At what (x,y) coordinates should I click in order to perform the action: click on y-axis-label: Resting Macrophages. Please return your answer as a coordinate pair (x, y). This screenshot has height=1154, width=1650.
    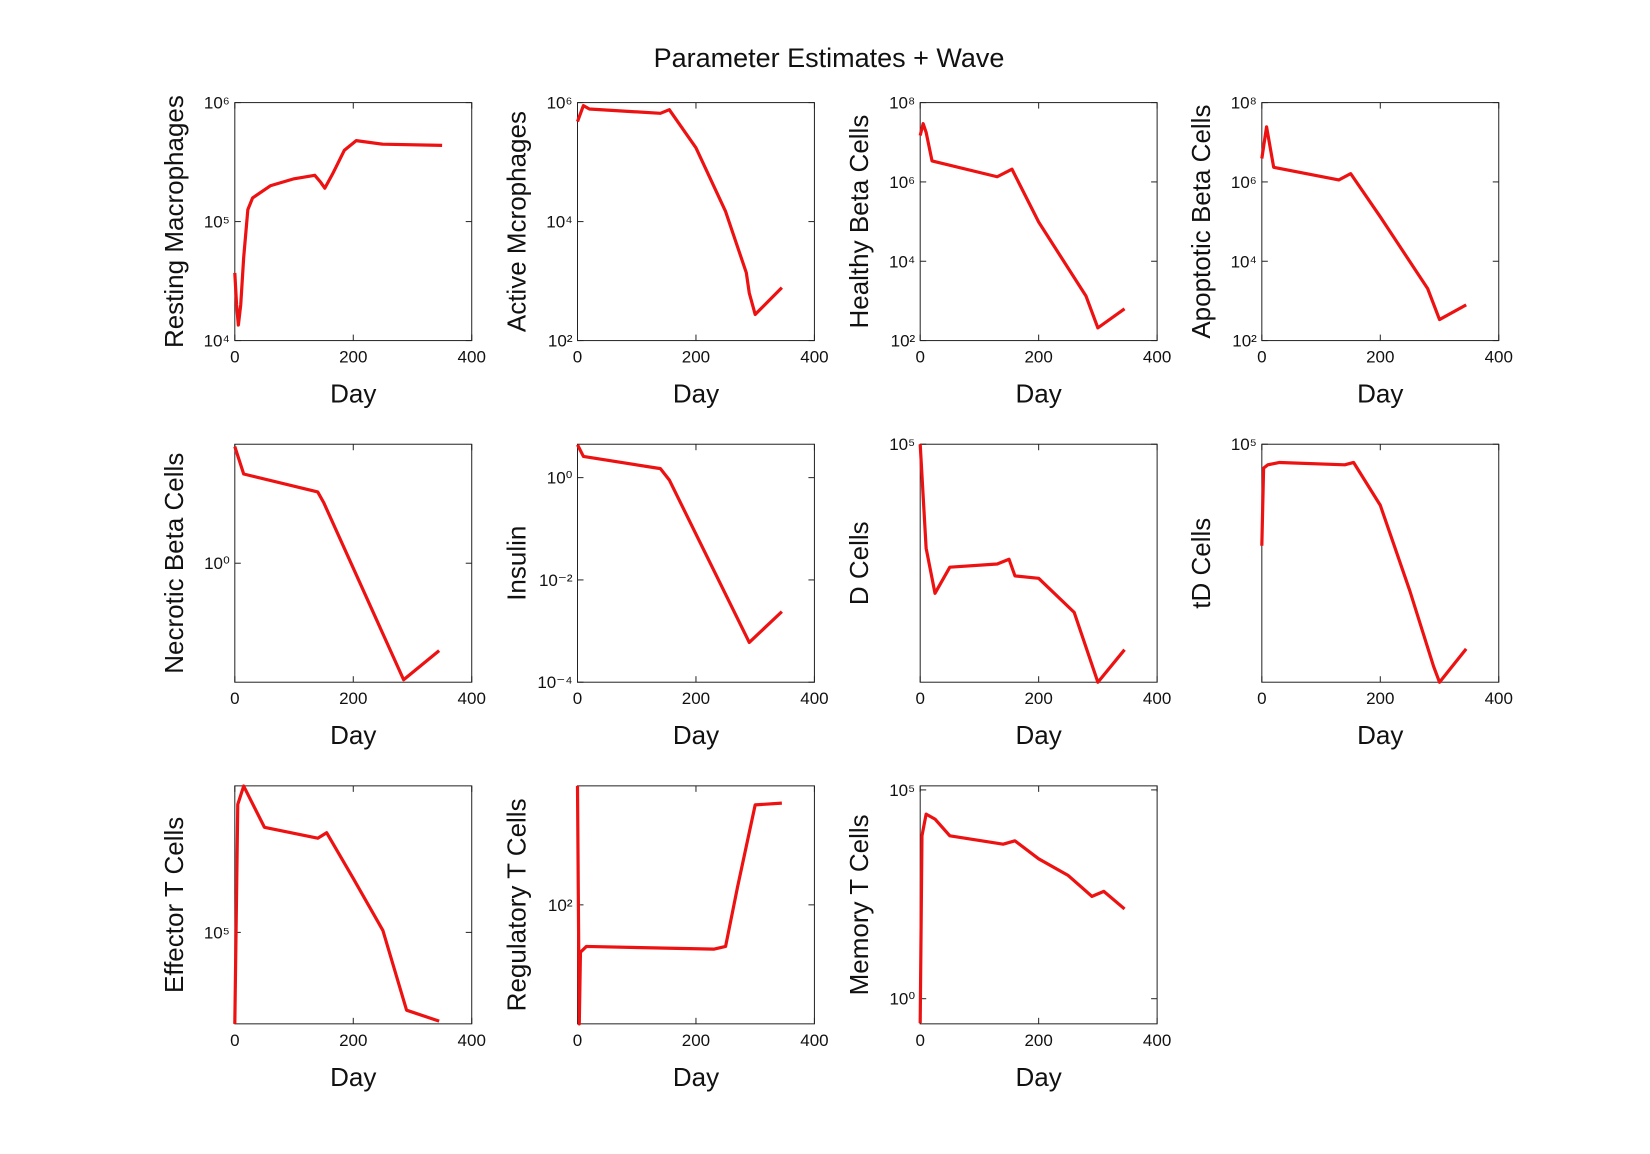
    Looking at the image, I should click on (174, 221).